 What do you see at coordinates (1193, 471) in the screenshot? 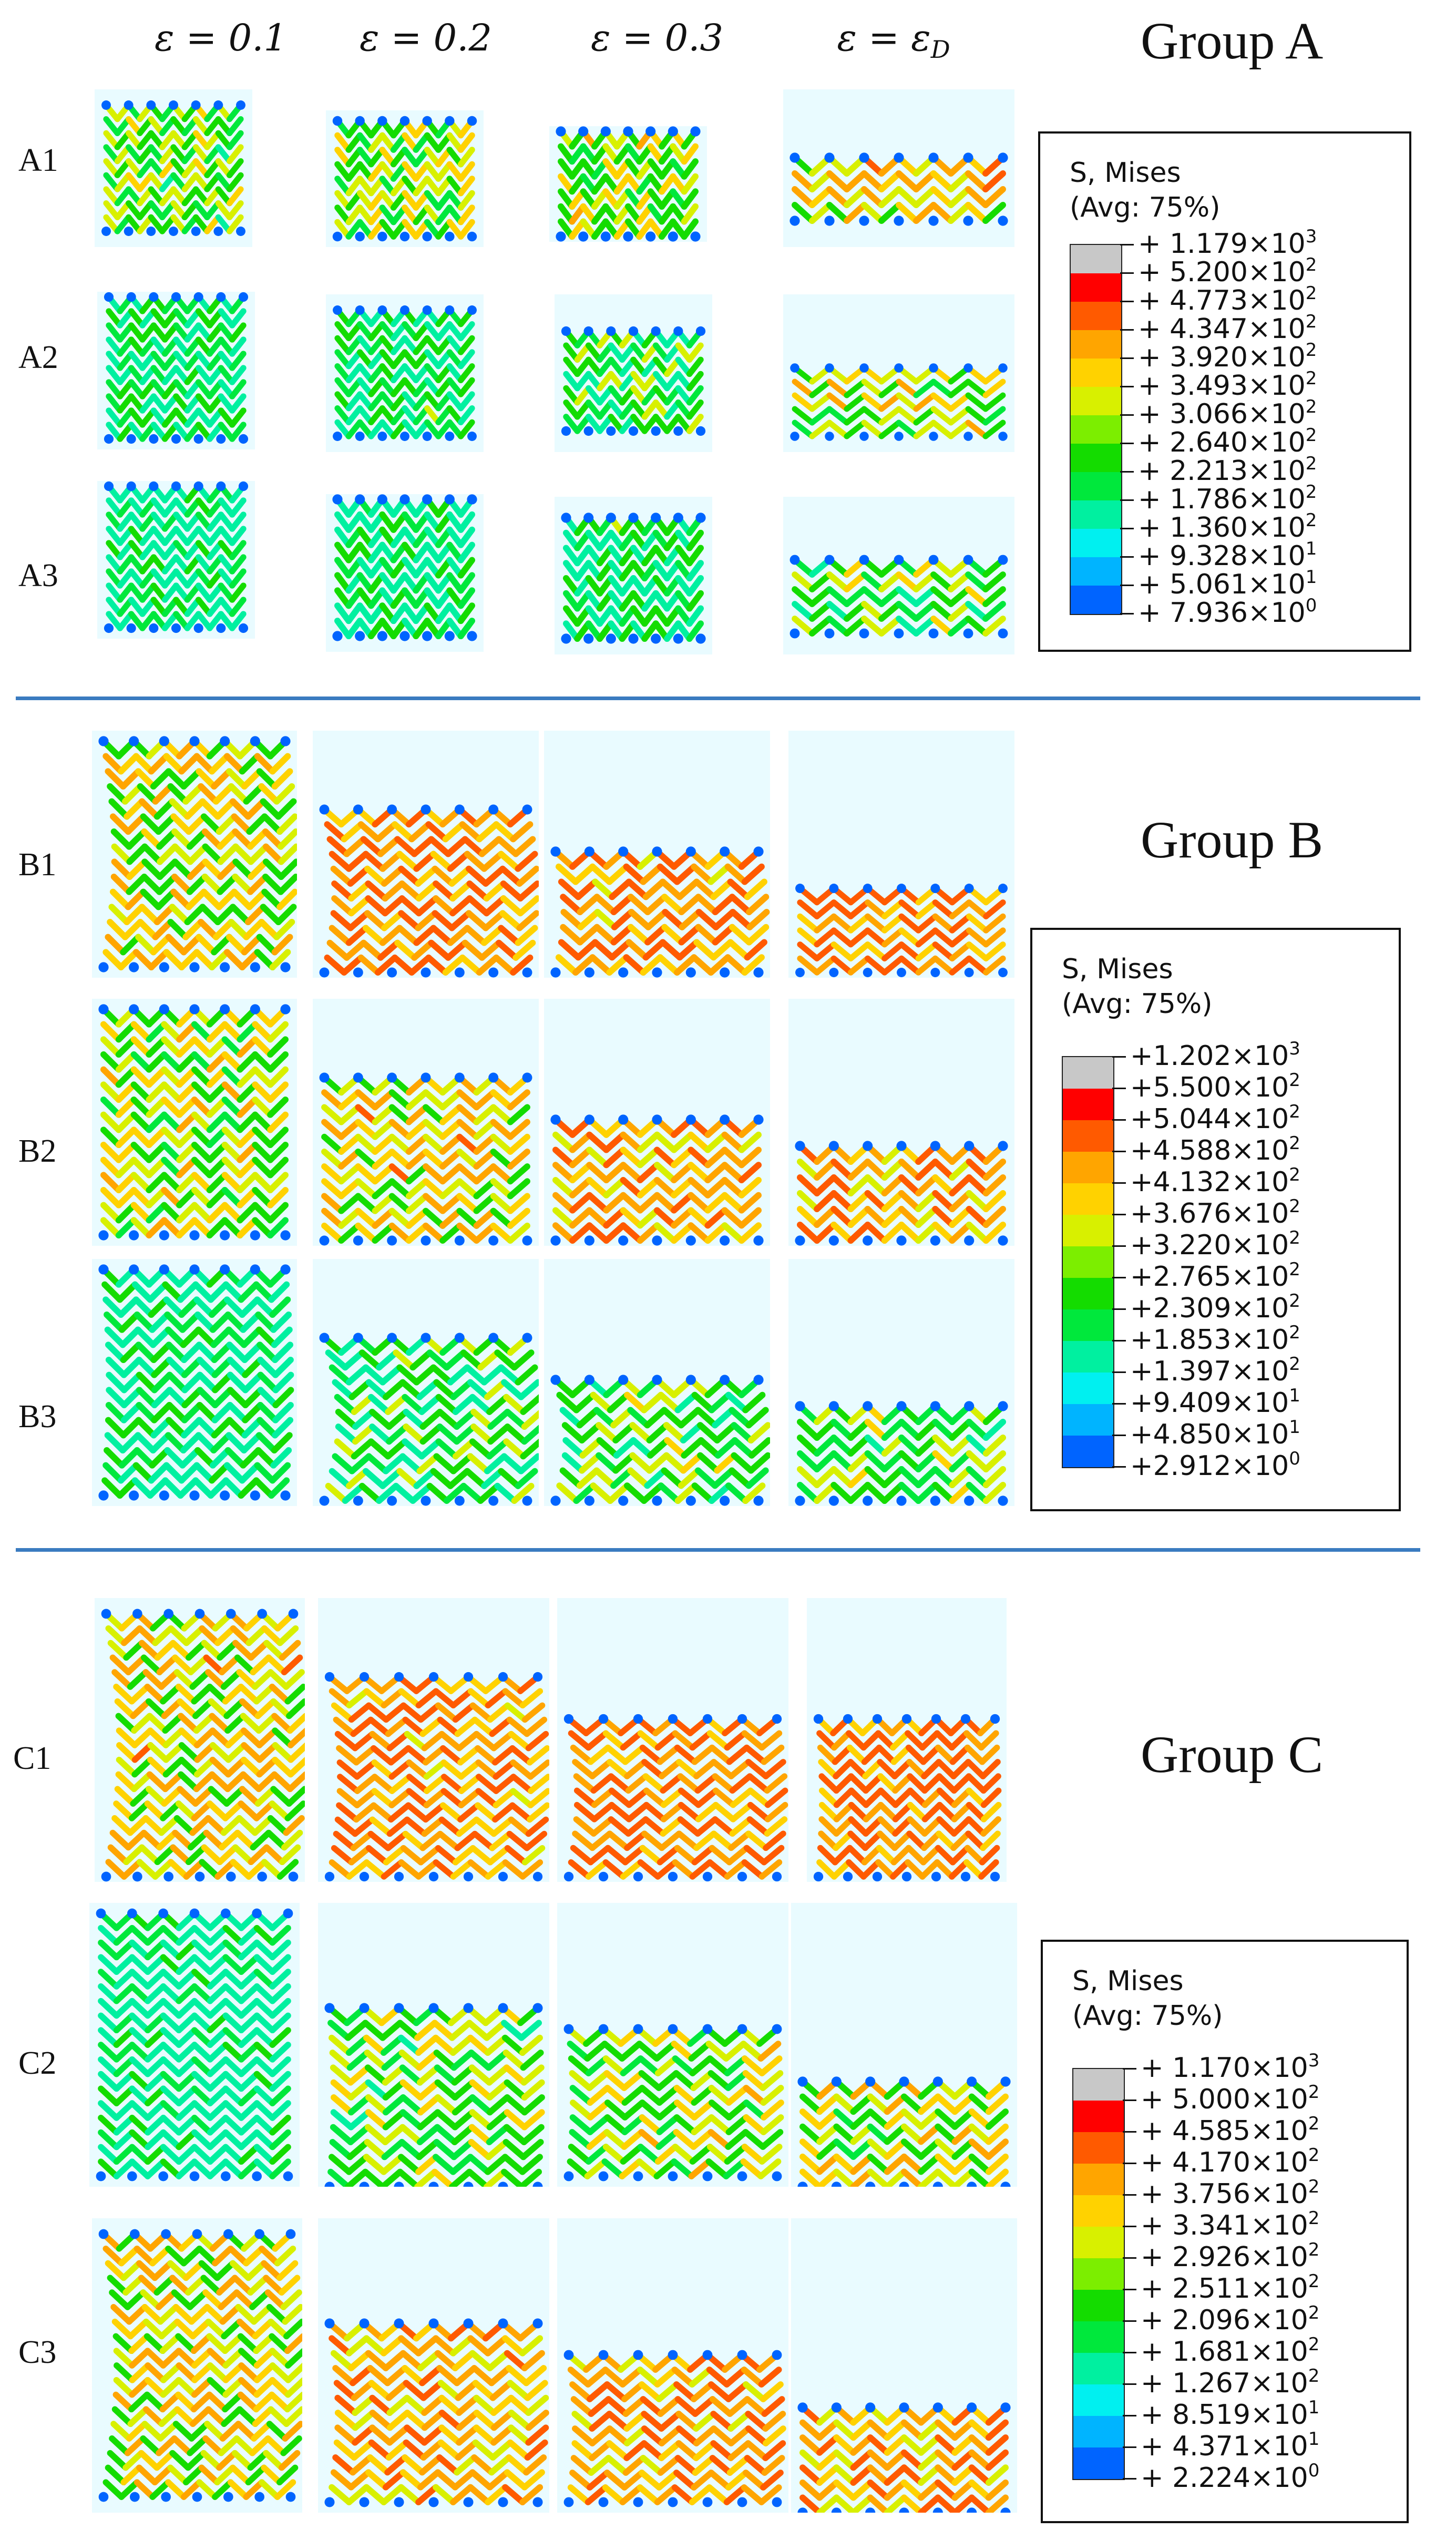
I see `legend-value-mantissa: + 2.213` at bounding box center [1193, 471].